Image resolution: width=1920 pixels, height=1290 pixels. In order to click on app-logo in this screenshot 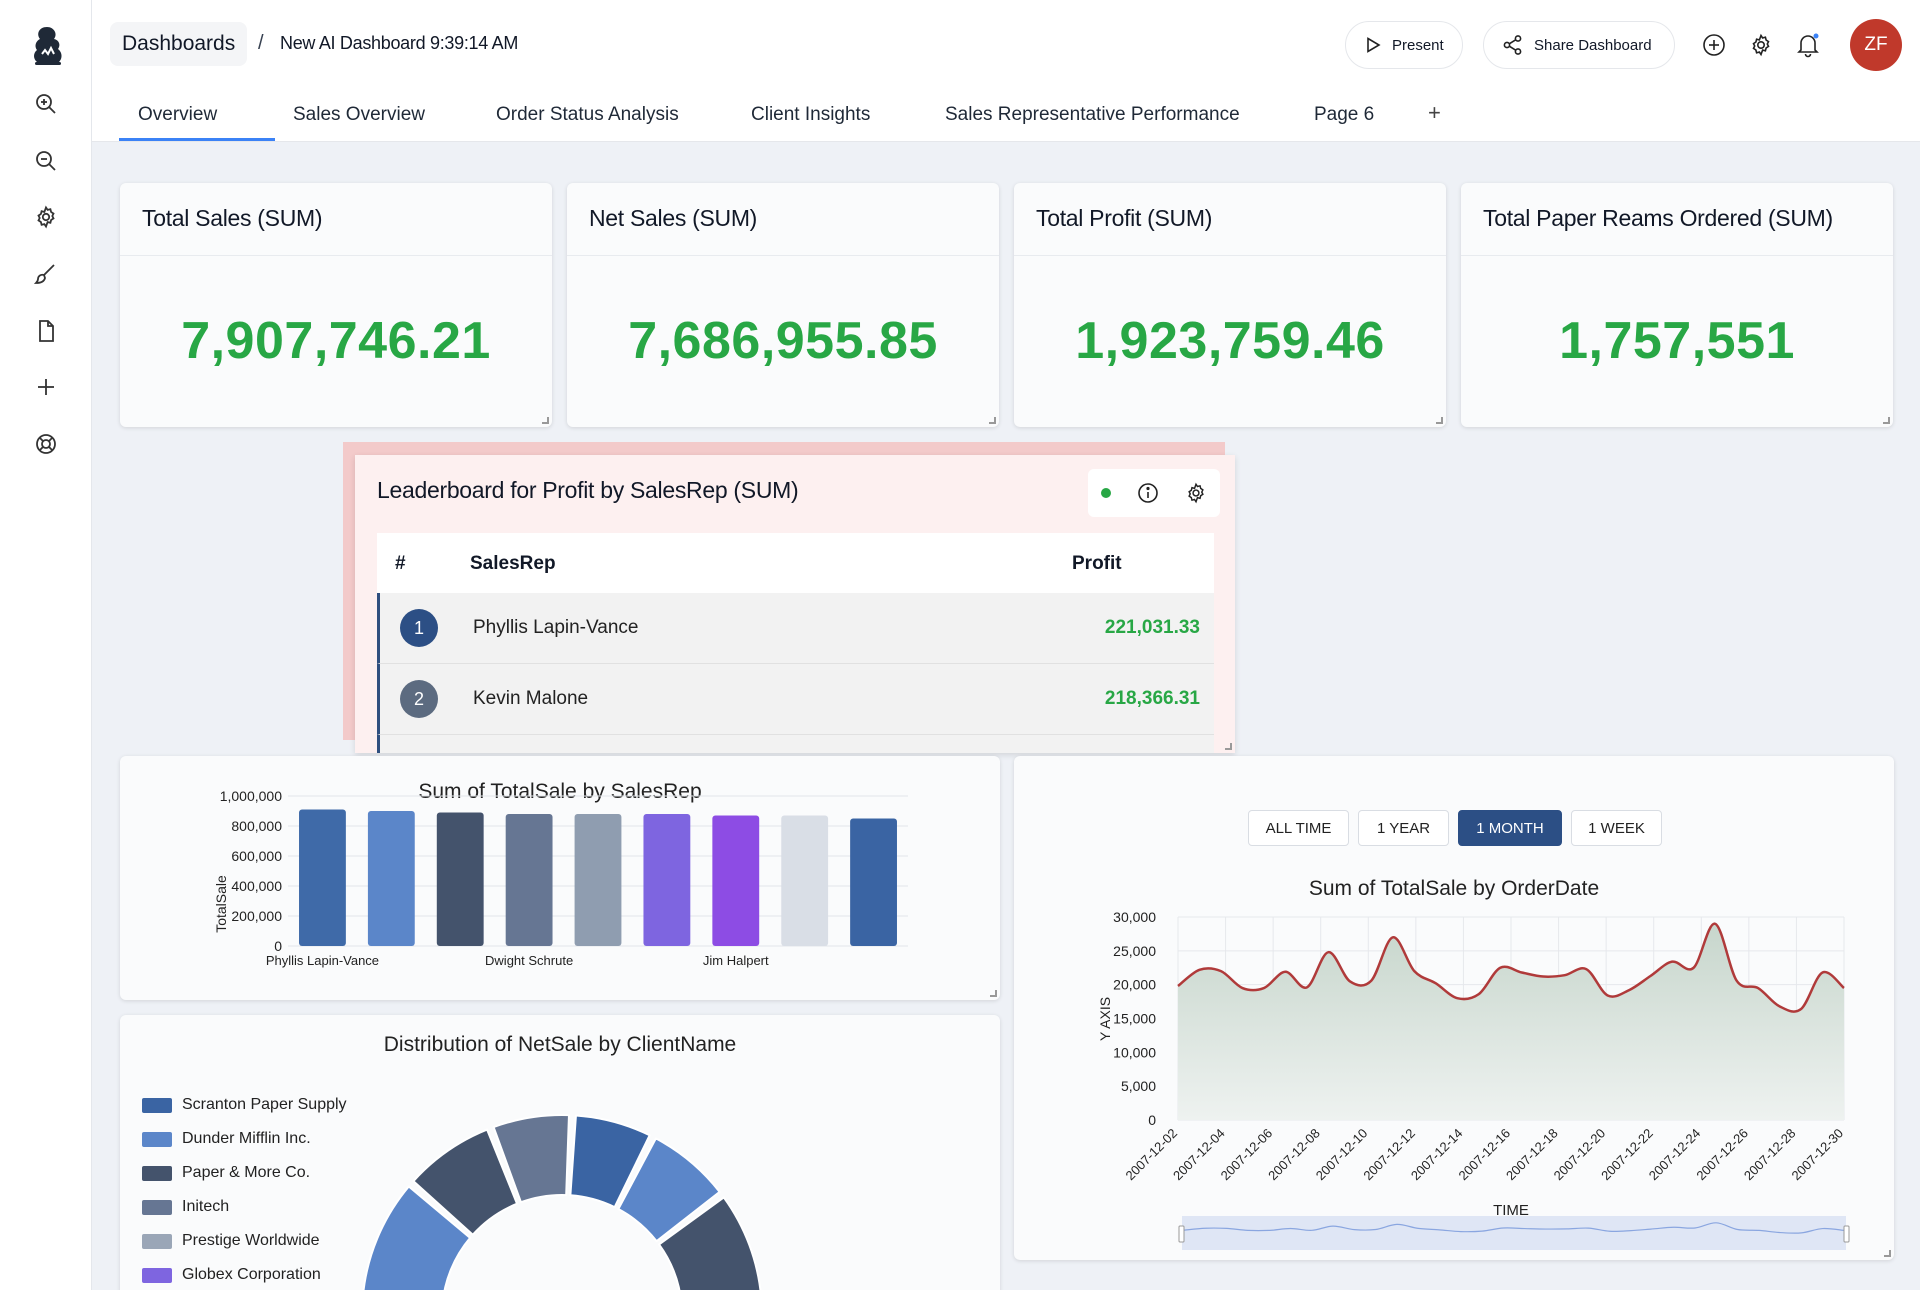, I will do `click(47, 46)`.